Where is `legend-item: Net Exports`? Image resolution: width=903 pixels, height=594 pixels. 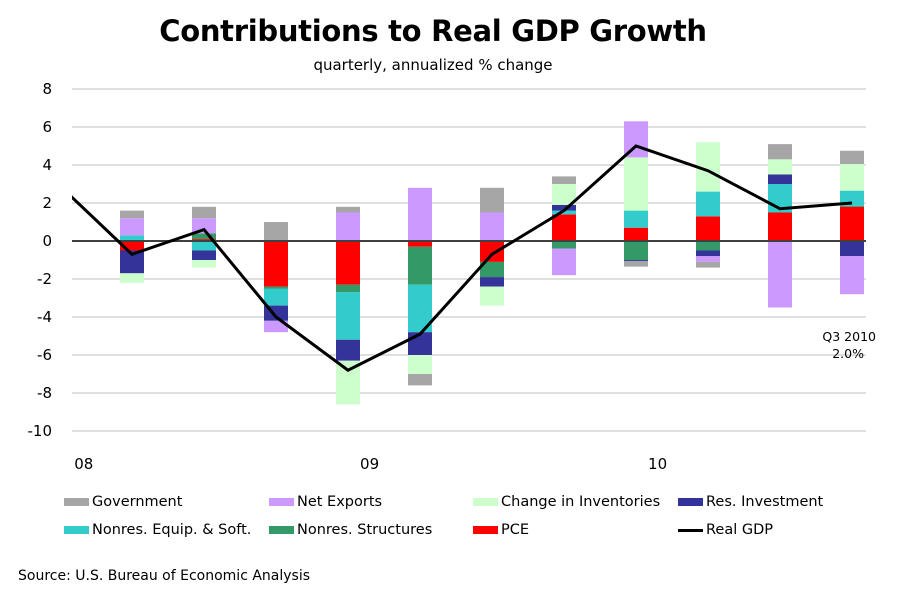 legend-item: Net Exports is located at coordinates (325, 502).